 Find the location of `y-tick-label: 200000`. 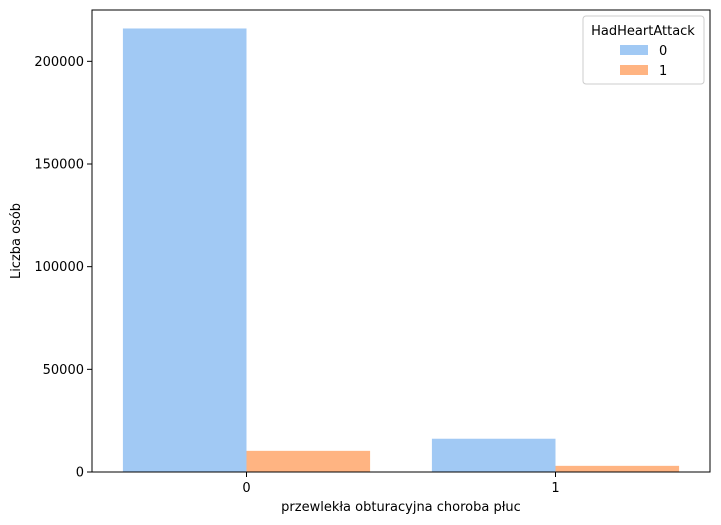

y-tick-label: 200000 is located at coordinates (59, 62).